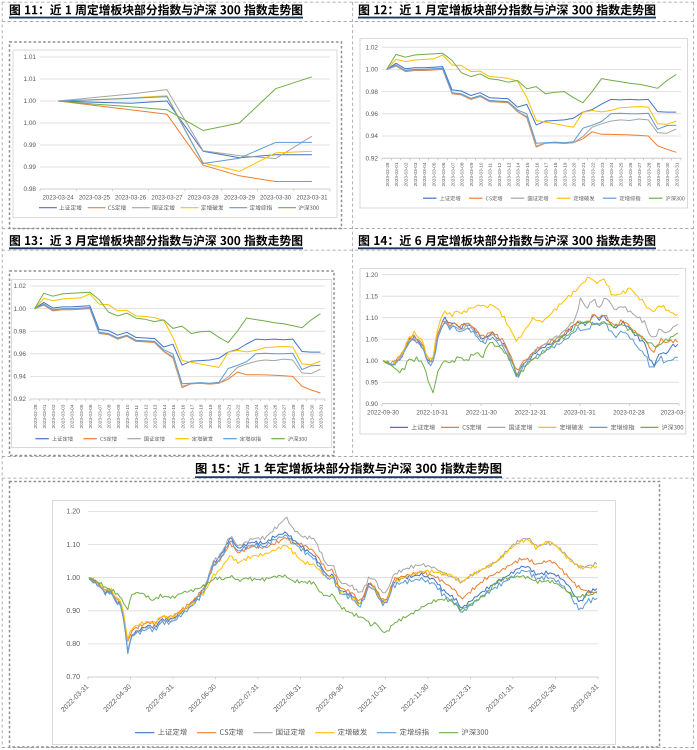  What do you see at coordinates (531, 413) in the screenshot?
I see `svg-text: 2022-12-31` at bounding box center [531, 413].